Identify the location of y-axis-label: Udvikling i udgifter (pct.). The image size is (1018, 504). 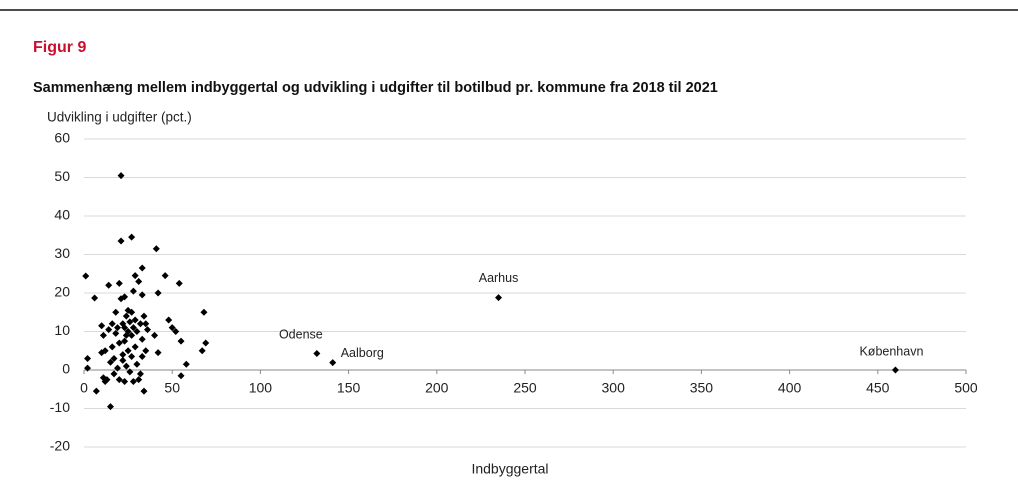
(119, 117).